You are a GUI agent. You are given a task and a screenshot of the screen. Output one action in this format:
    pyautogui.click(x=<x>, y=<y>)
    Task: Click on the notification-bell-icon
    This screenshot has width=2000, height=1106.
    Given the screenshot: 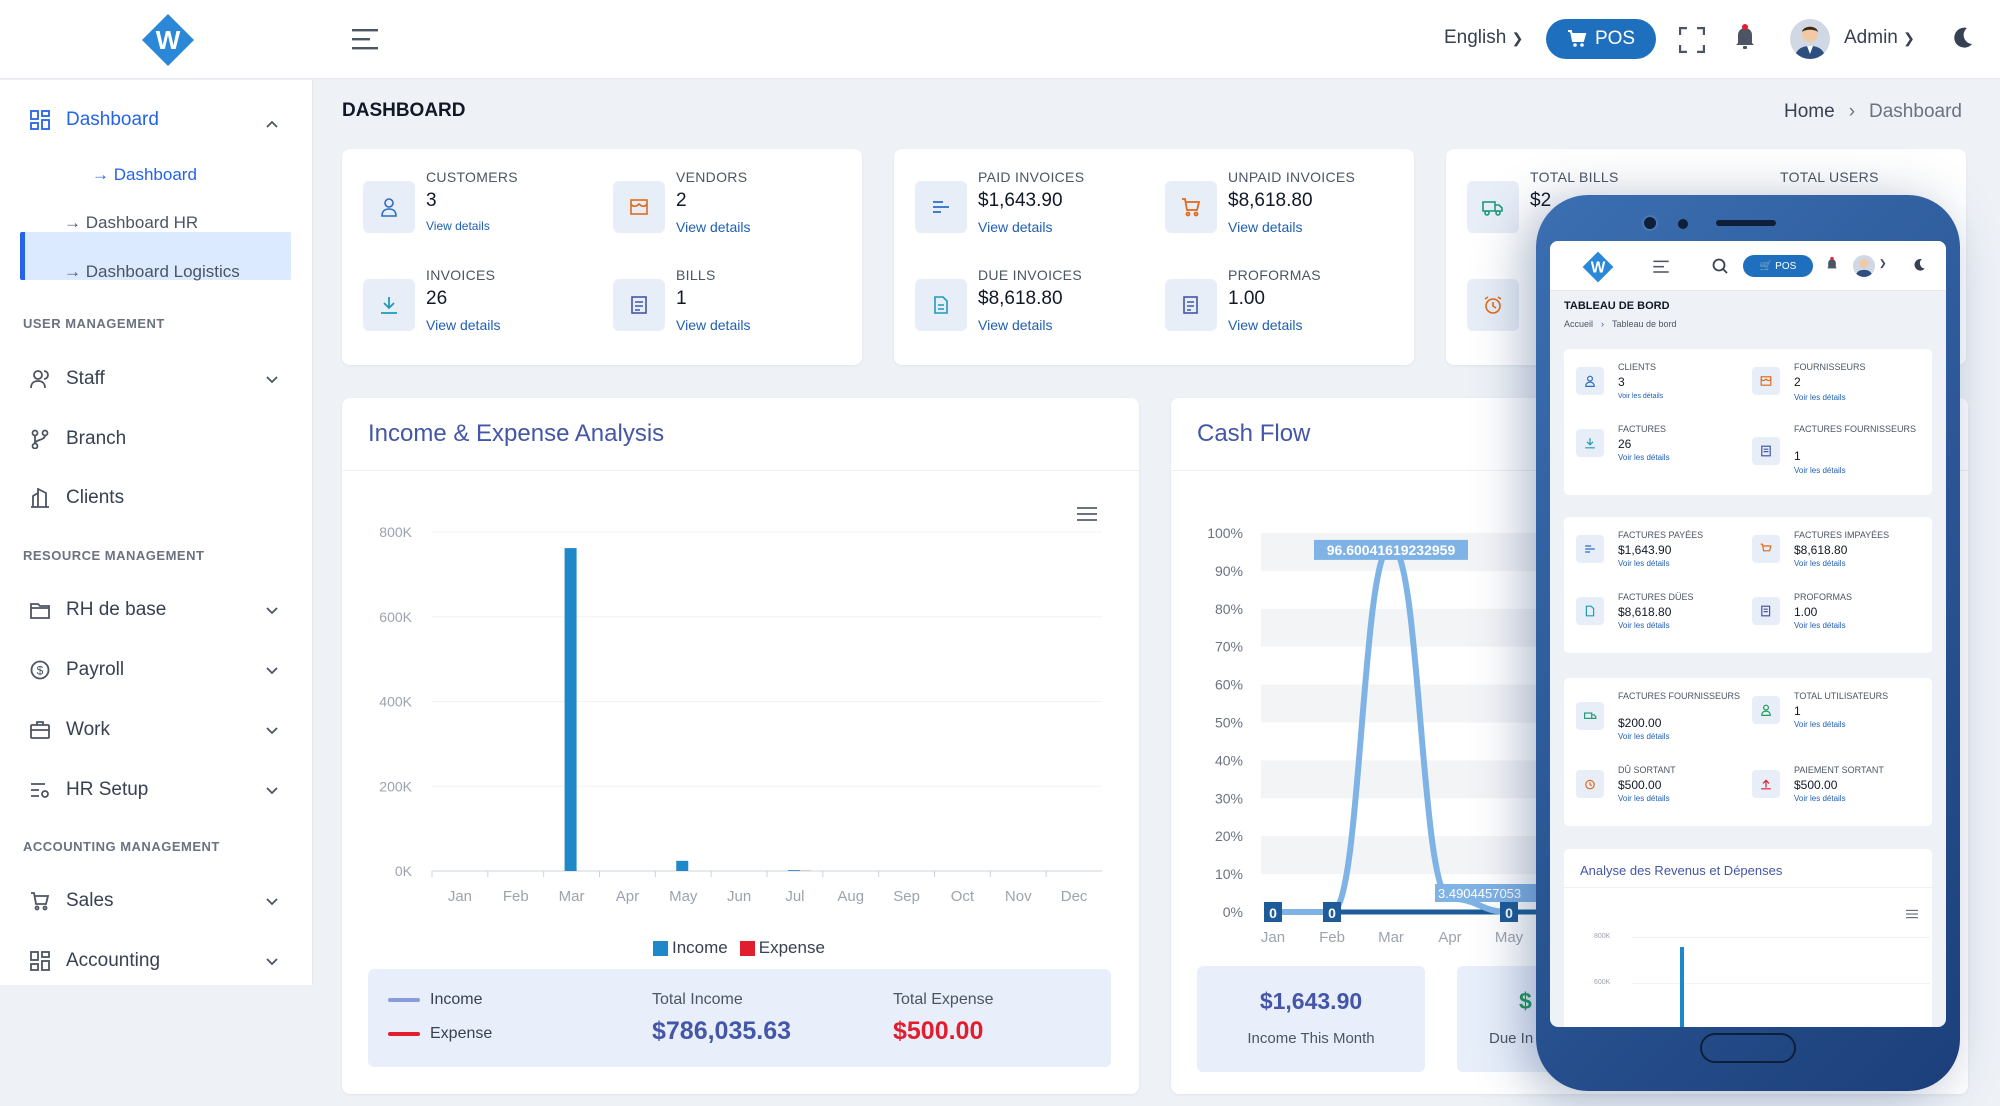 What is the action you would take?
    pyautogui.click(x=1745, y=37)
    